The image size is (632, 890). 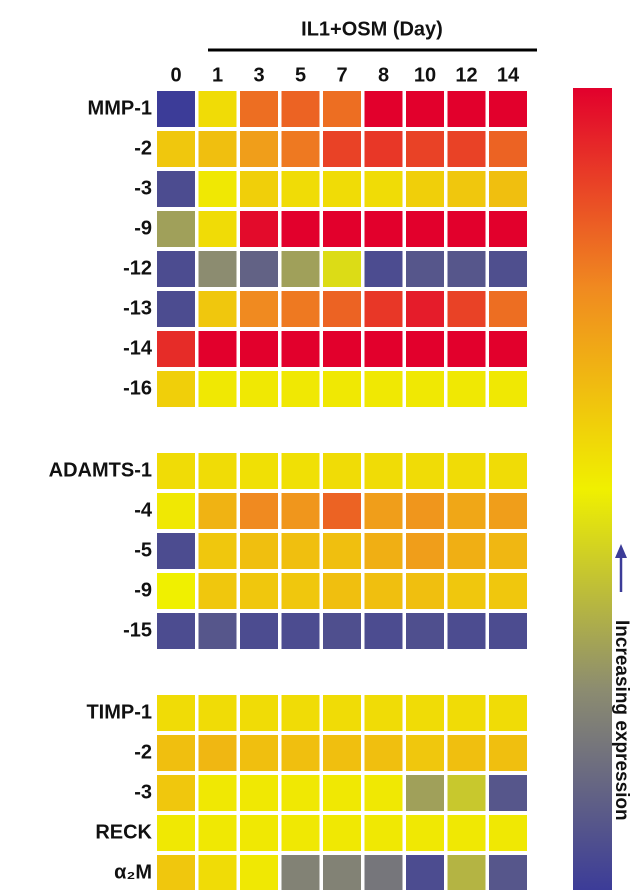 I want to click on row-label: -13, so click(x=137, y=308).